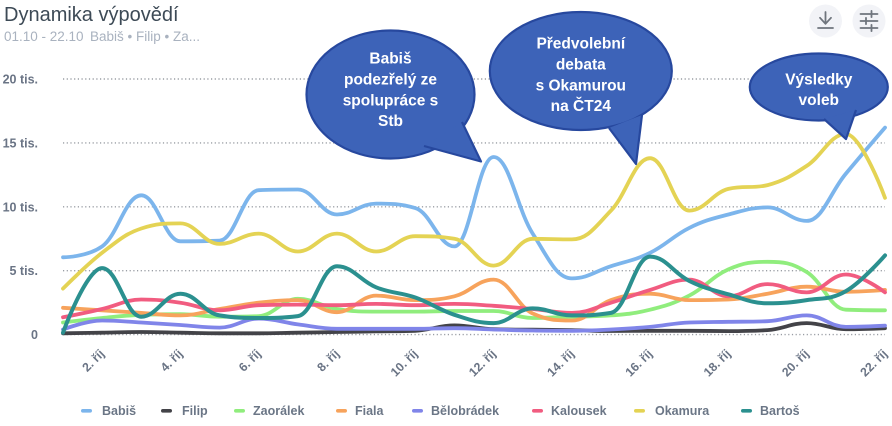 This screenshot has width=892, height=426. I want to click on svg-text: Fiala, so click(370, 411).